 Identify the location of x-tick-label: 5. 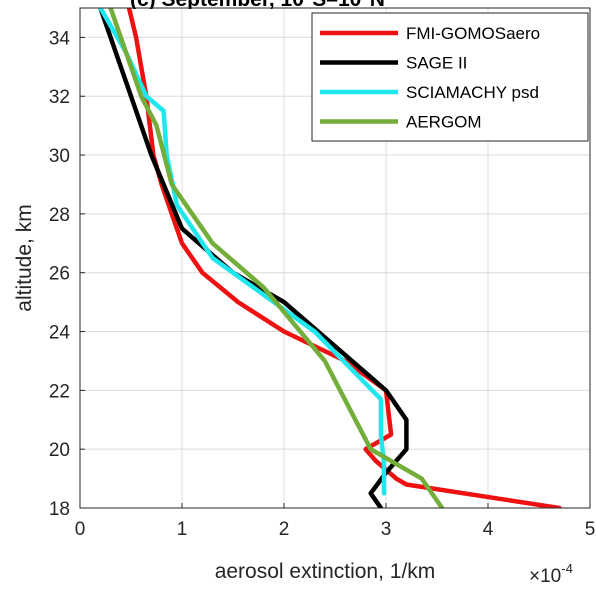
(590, 529).